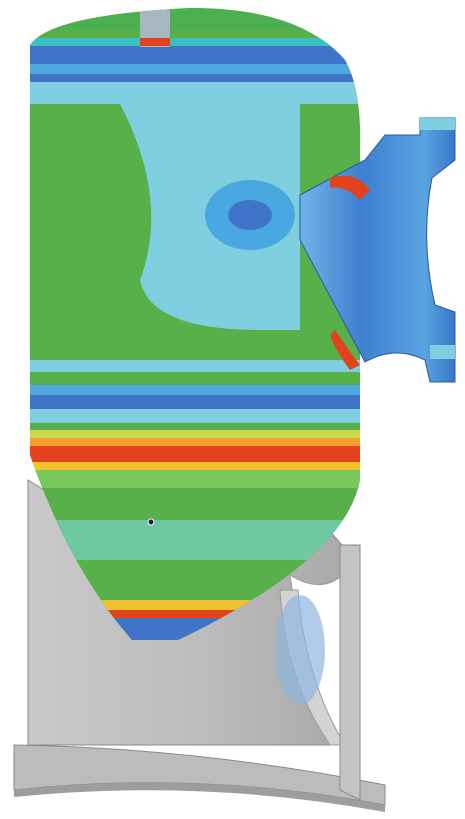 This screenshot has height=819, width=465. I want to click on nozzle, so click(377, 250).